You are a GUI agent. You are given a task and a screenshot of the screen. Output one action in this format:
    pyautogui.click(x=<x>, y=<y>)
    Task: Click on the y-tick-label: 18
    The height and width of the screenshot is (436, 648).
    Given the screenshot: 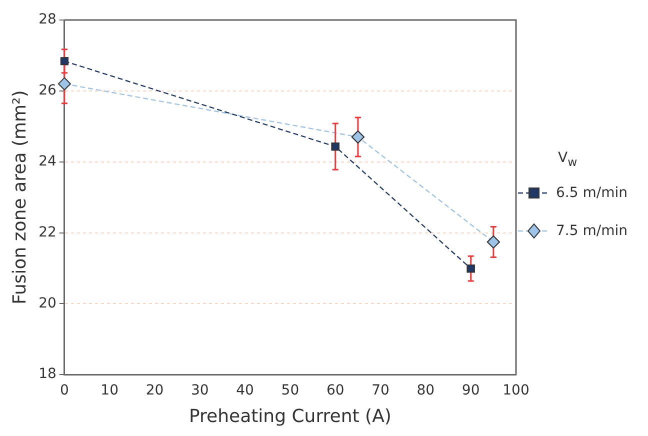 What is the action you would take?
    pyautogui.click(x=47, y=374)
    